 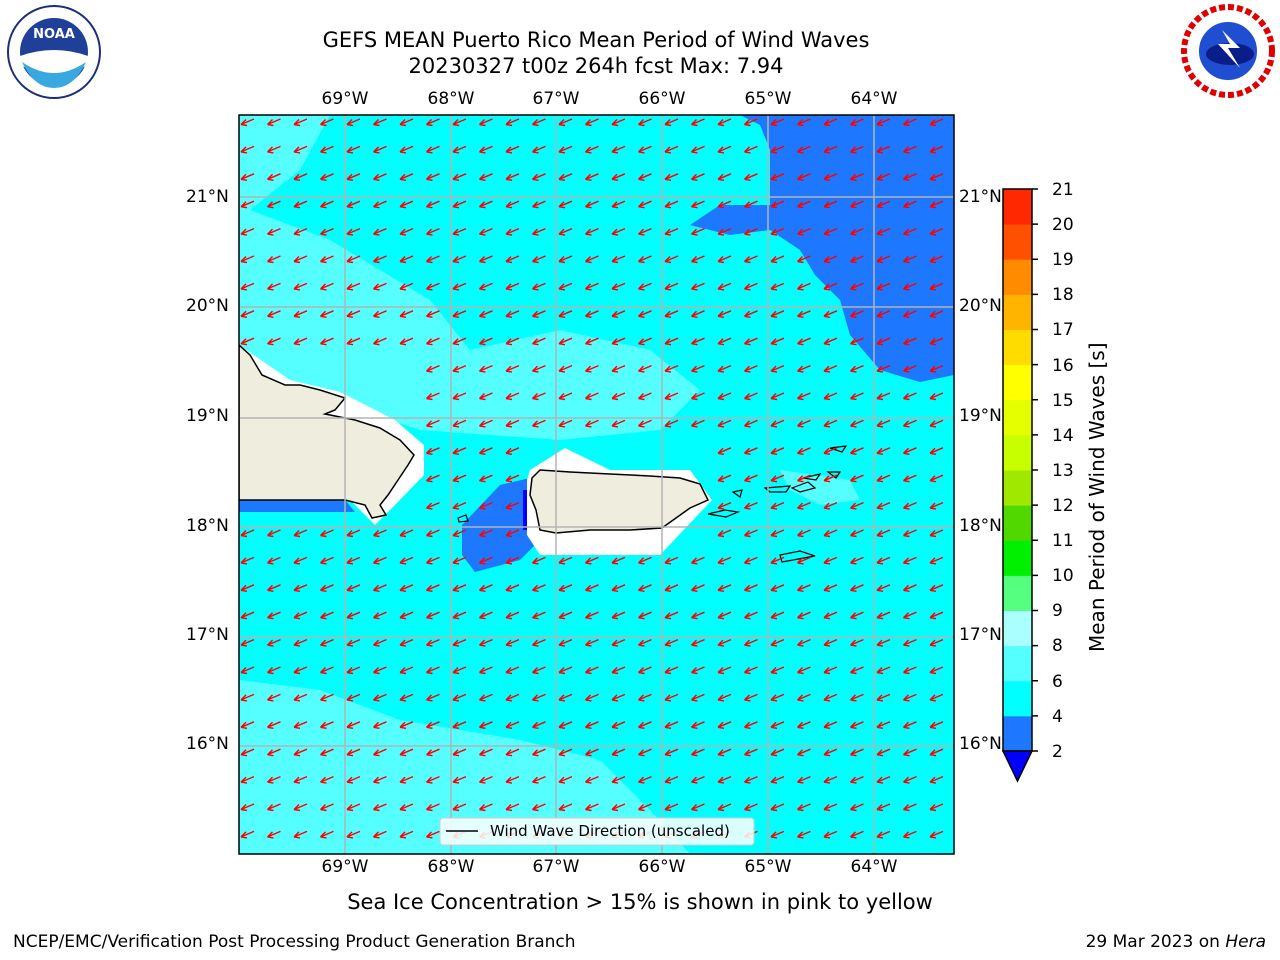 I want to click on legend-label: Wind Wave Direction (unscaled), so click(x=610, y=831).